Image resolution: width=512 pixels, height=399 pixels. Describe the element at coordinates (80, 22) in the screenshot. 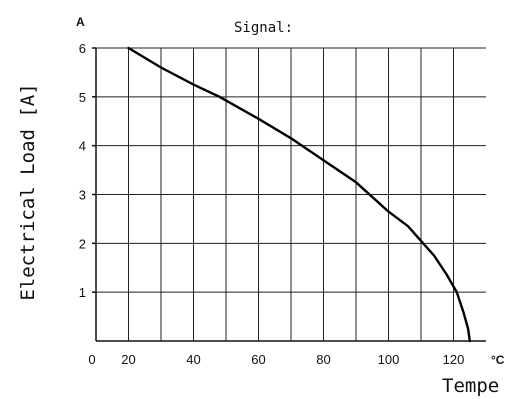

I see `y-unit-label: A` at that location.